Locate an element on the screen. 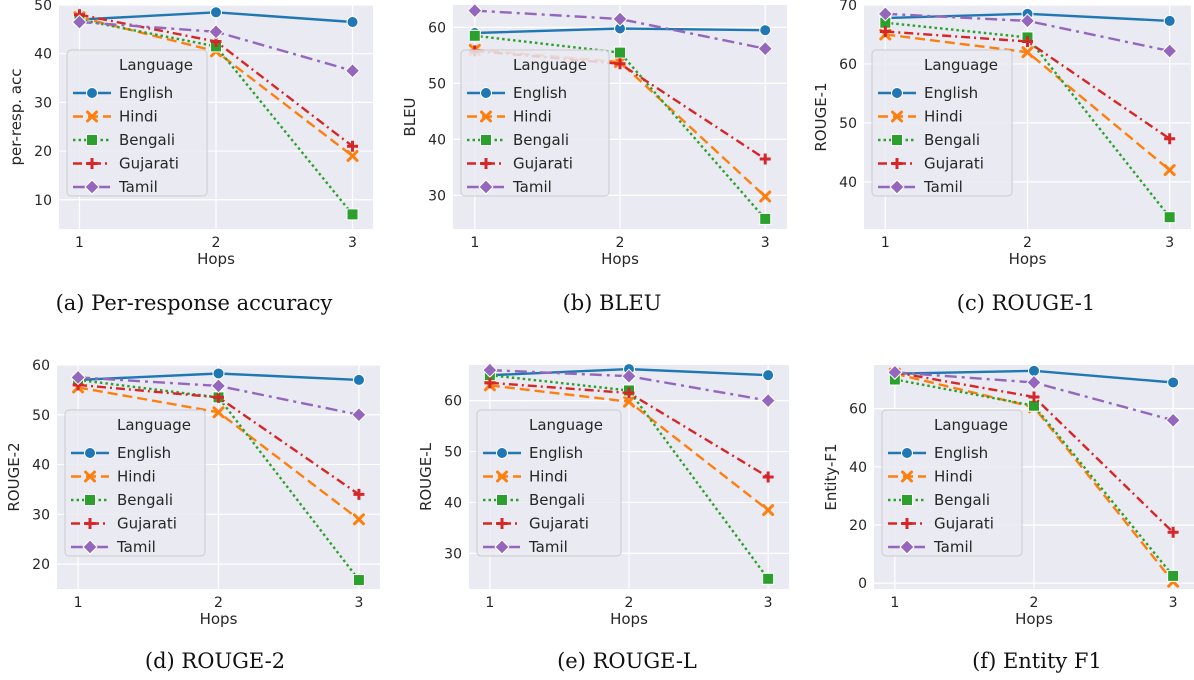  y-axis-label: ROUGE-2 is located at coordinates (14, 476).